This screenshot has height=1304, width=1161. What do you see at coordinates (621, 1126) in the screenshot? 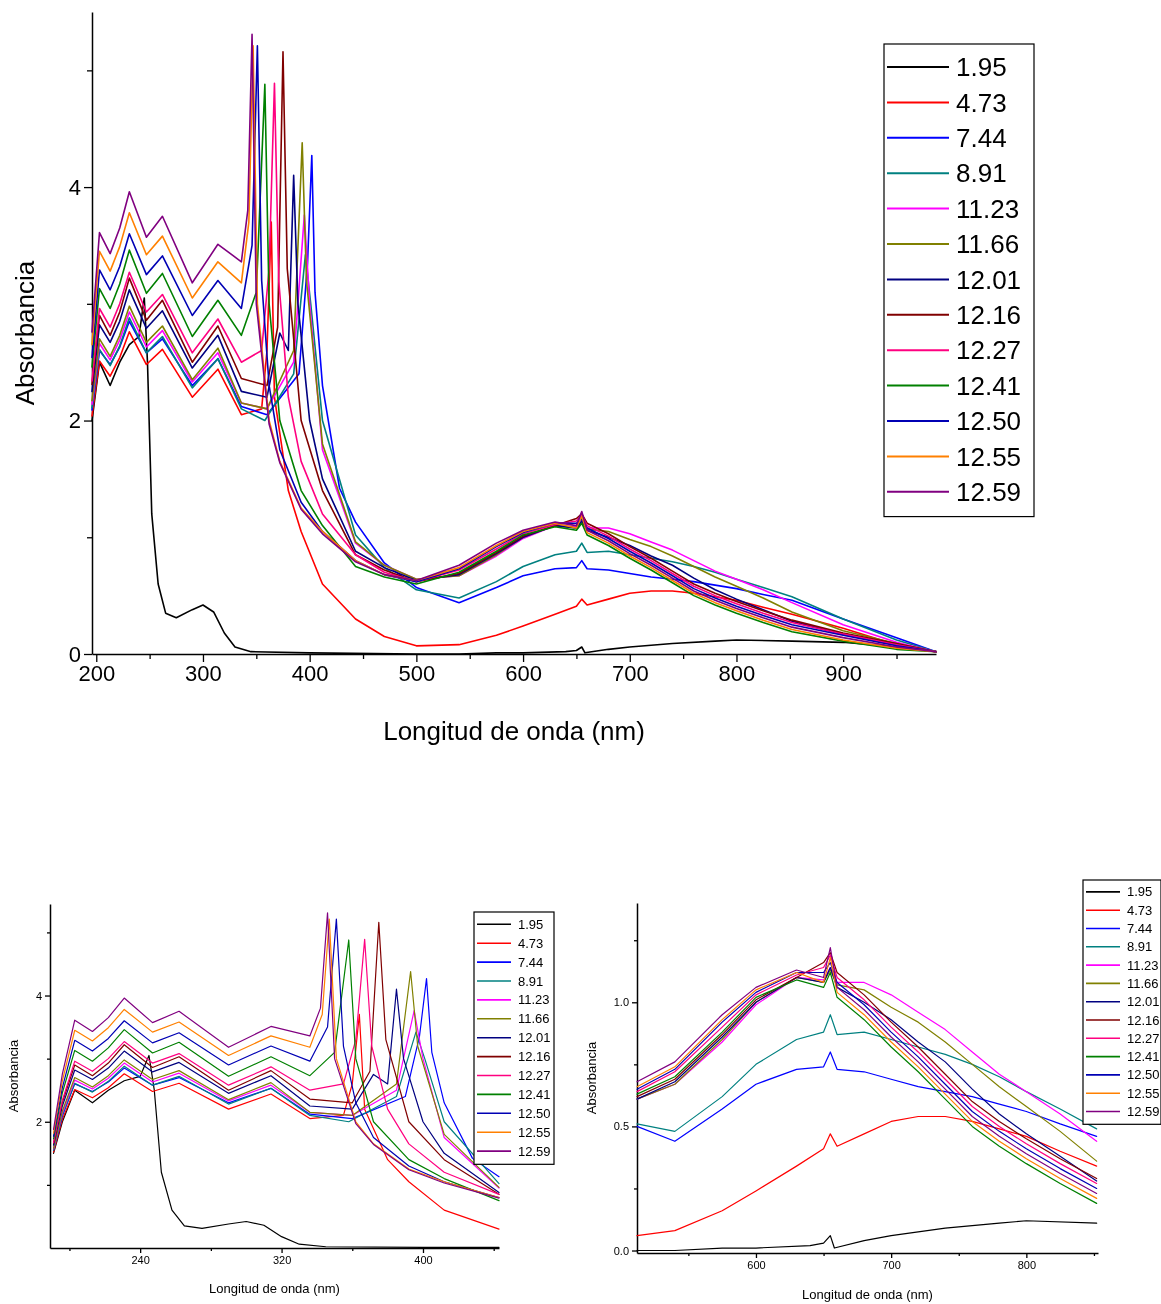
I see `y-tick-label: 0.5` at bounding box center [621, 1126].